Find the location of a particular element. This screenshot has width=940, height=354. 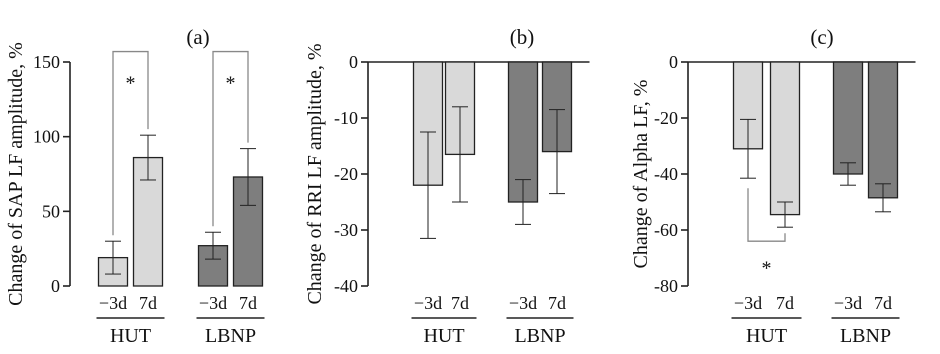

panel-title: (c) is located at coordinates (821, 37).